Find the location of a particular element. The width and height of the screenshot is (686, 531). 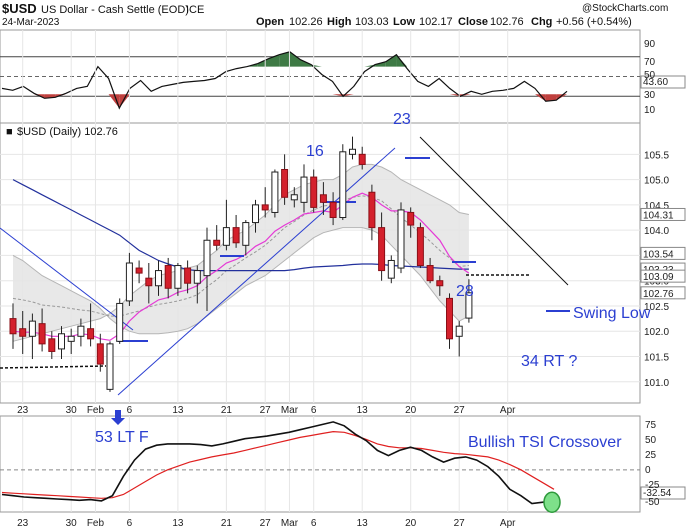

x-tick-label: Mar is located at coordinates (290, 410).